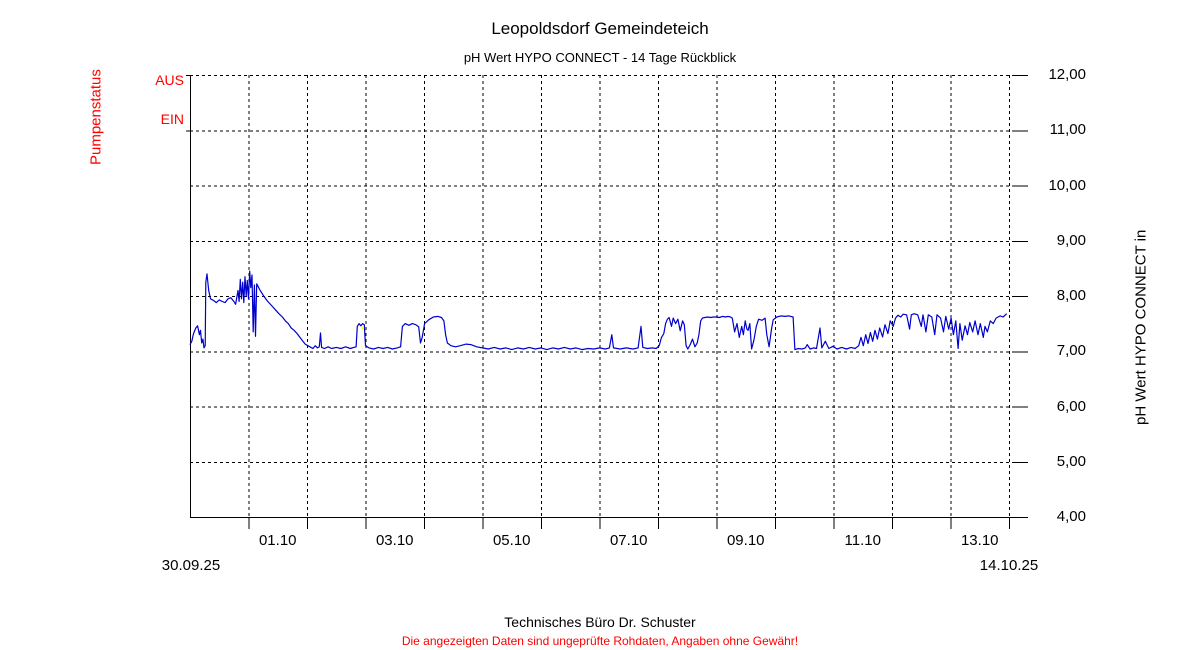  Describe the element at coordinates (1141, 327) in the screenshot. I see `ph-axis-title: pH Wert HYPO CONNECT in` at that location.